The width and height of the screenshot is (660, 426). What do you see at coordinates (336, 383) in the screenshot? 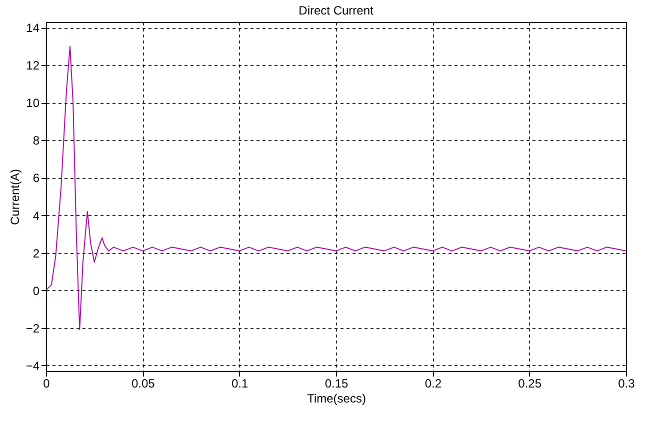
I see `x-tick-label: 0.15` at bounding box center [336, 383].